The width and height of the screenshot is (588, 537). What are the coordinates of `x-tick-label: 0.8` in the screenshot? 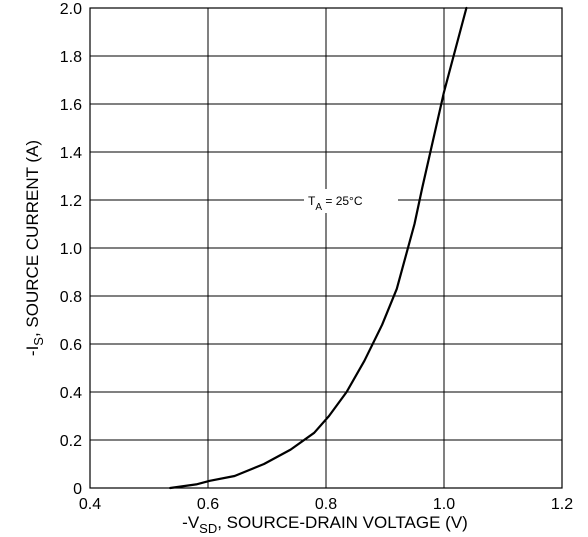 It's located at (326, 504).